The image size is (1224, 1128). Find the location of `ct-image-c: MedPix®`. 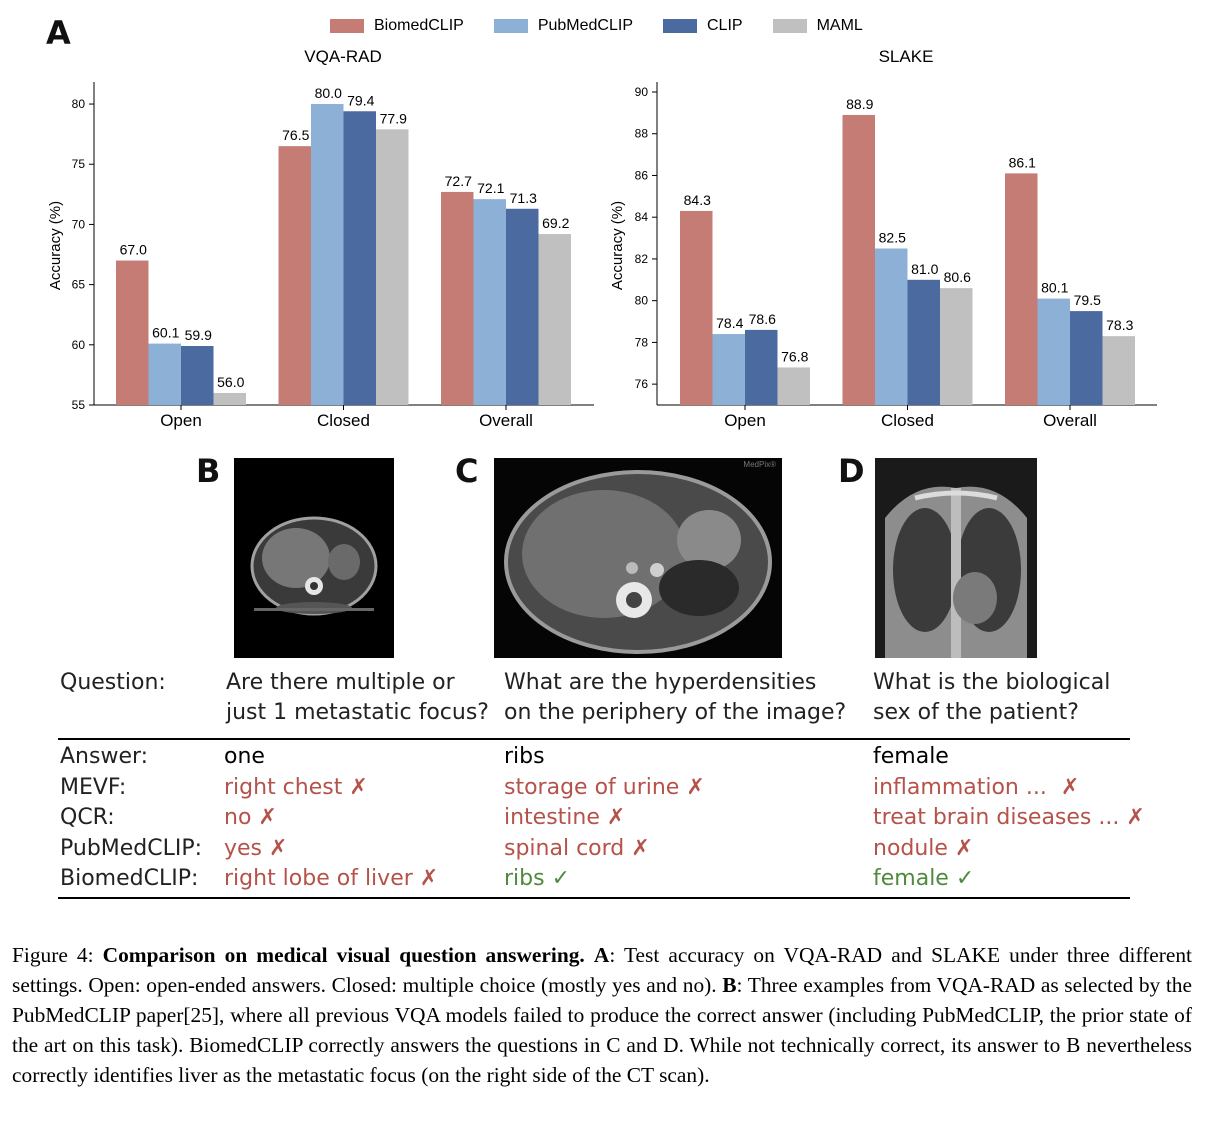

ct-image-c: MedPix® is located at coordinates (638, 558).